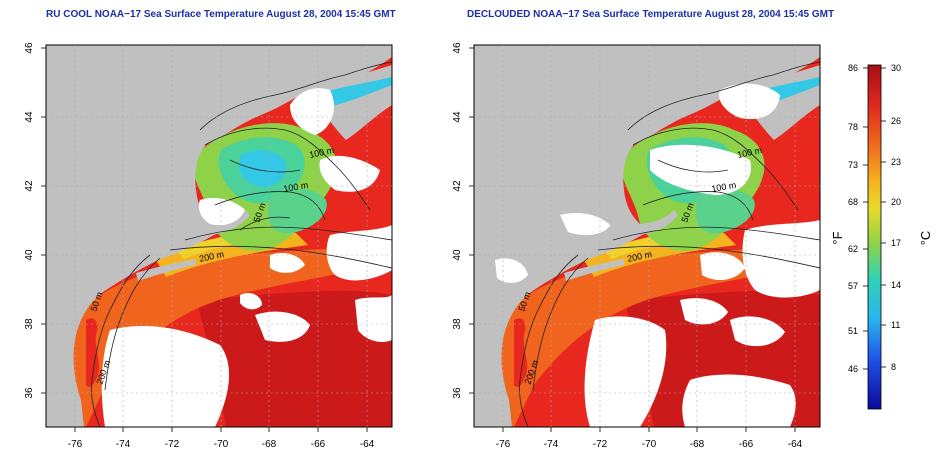  I want to click on colorbar-fahrenheit-label: °F, so click(837, 237).